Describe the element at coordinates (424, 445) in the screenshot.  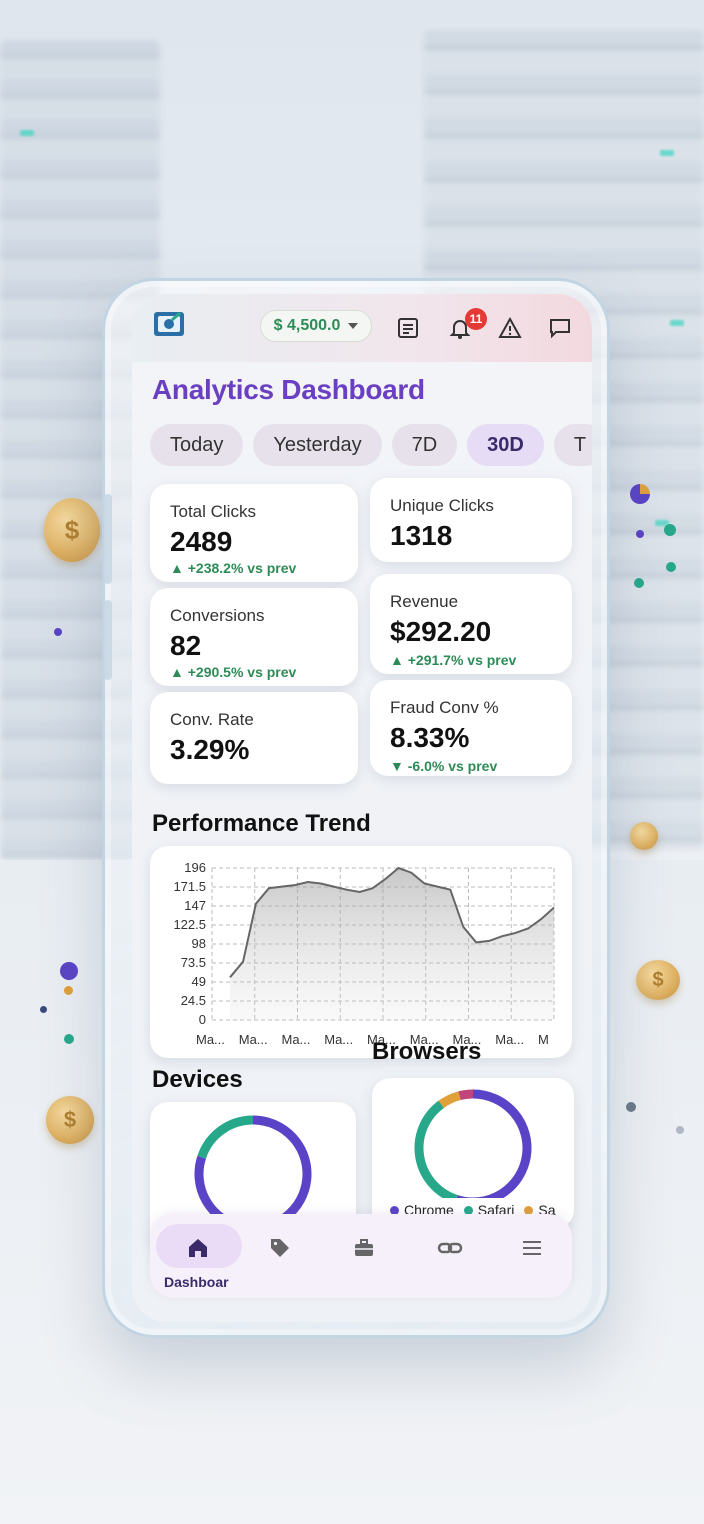
I see `tab-7d: 7D` at that location.